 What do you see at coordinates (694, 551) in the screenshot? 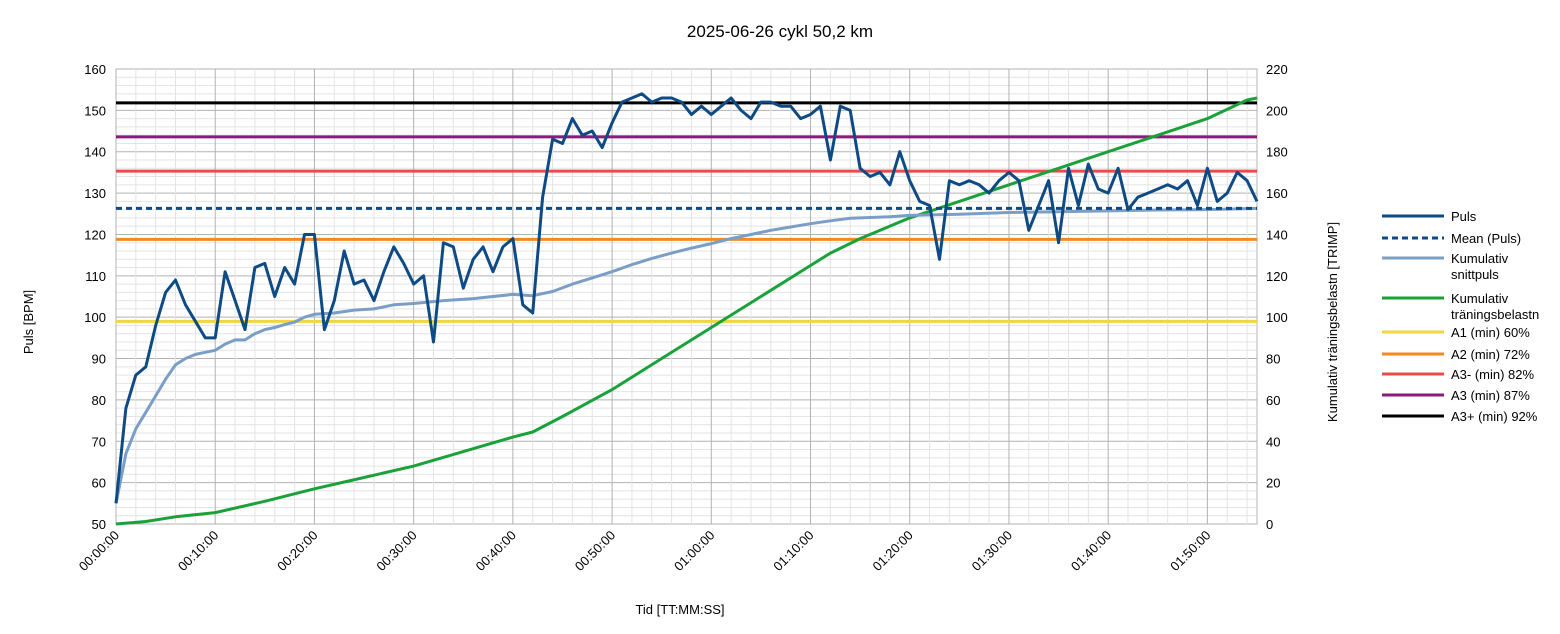
I see `x-tick-label: 01:00:00` at bounding box center [694, 551].